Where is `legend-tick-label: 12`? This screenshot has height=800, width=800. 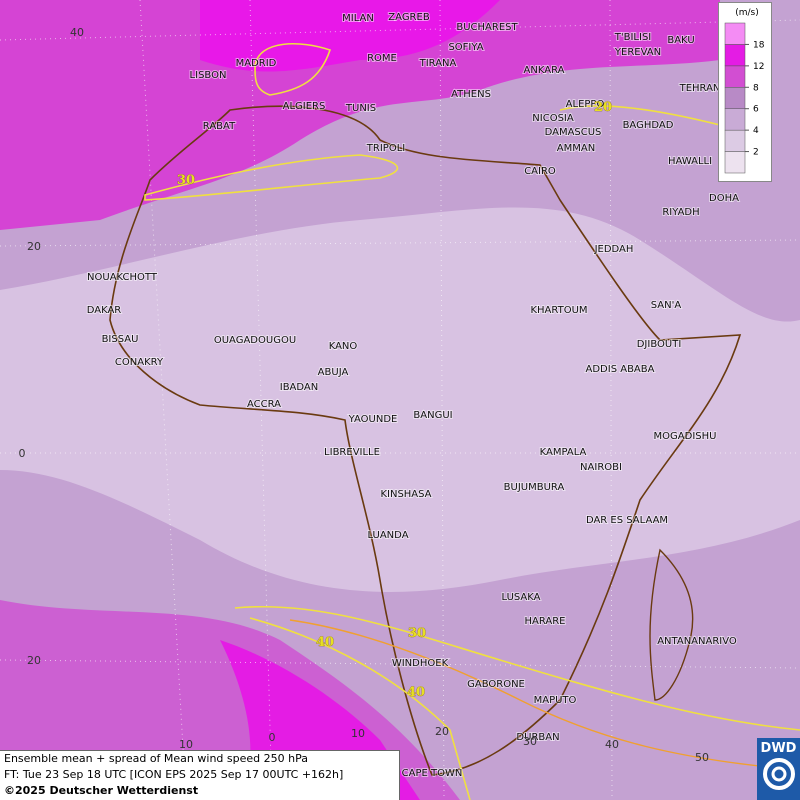 legend-tick-label: 12 is located at coordinates (758, 67).